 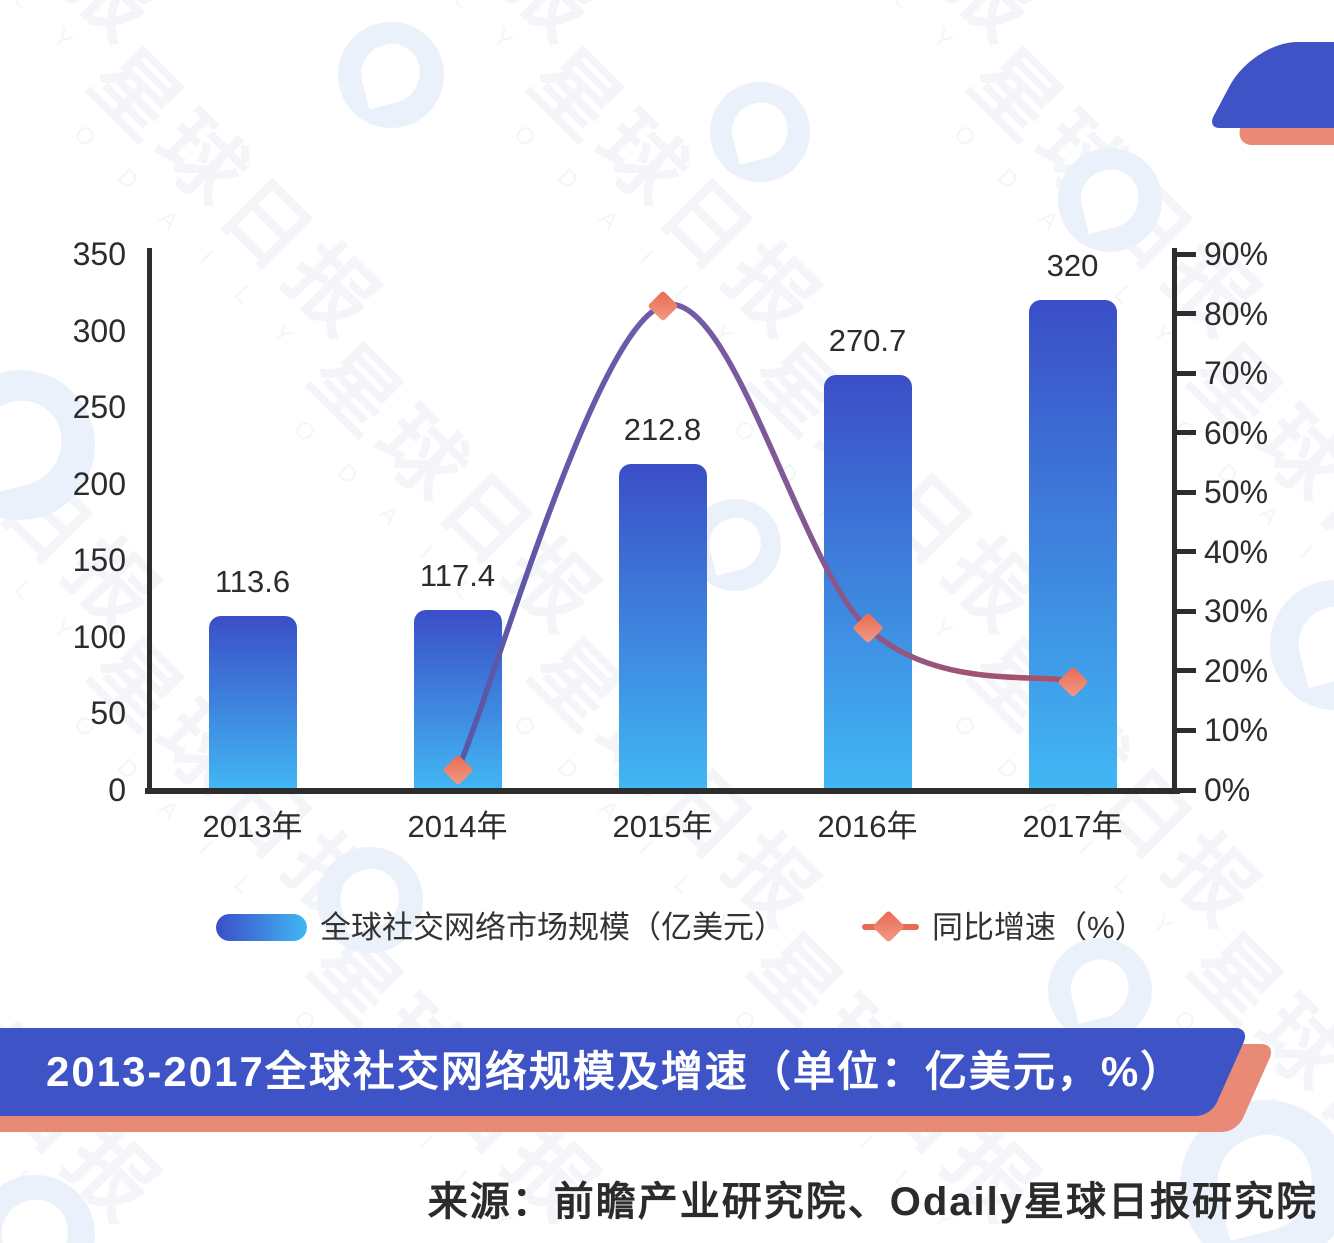 What do you see at coordinates (1236, 611) in the screenshot?
I see `right-axis-tick-label: 30%` at bounding box center [1236, 611].